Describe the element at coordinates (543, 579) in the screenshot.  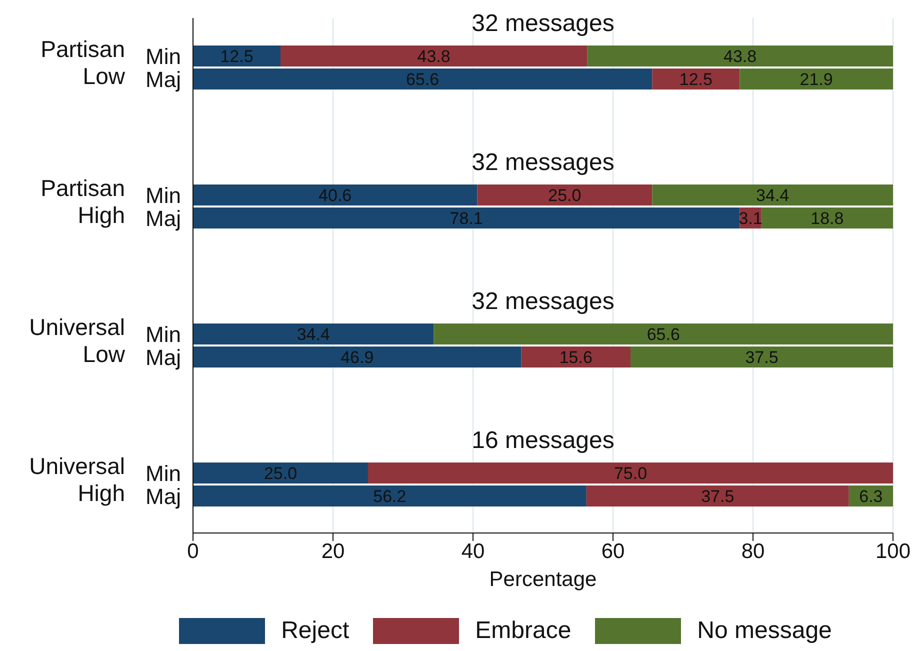
I see `x-axis-title: Percentage` at that location.